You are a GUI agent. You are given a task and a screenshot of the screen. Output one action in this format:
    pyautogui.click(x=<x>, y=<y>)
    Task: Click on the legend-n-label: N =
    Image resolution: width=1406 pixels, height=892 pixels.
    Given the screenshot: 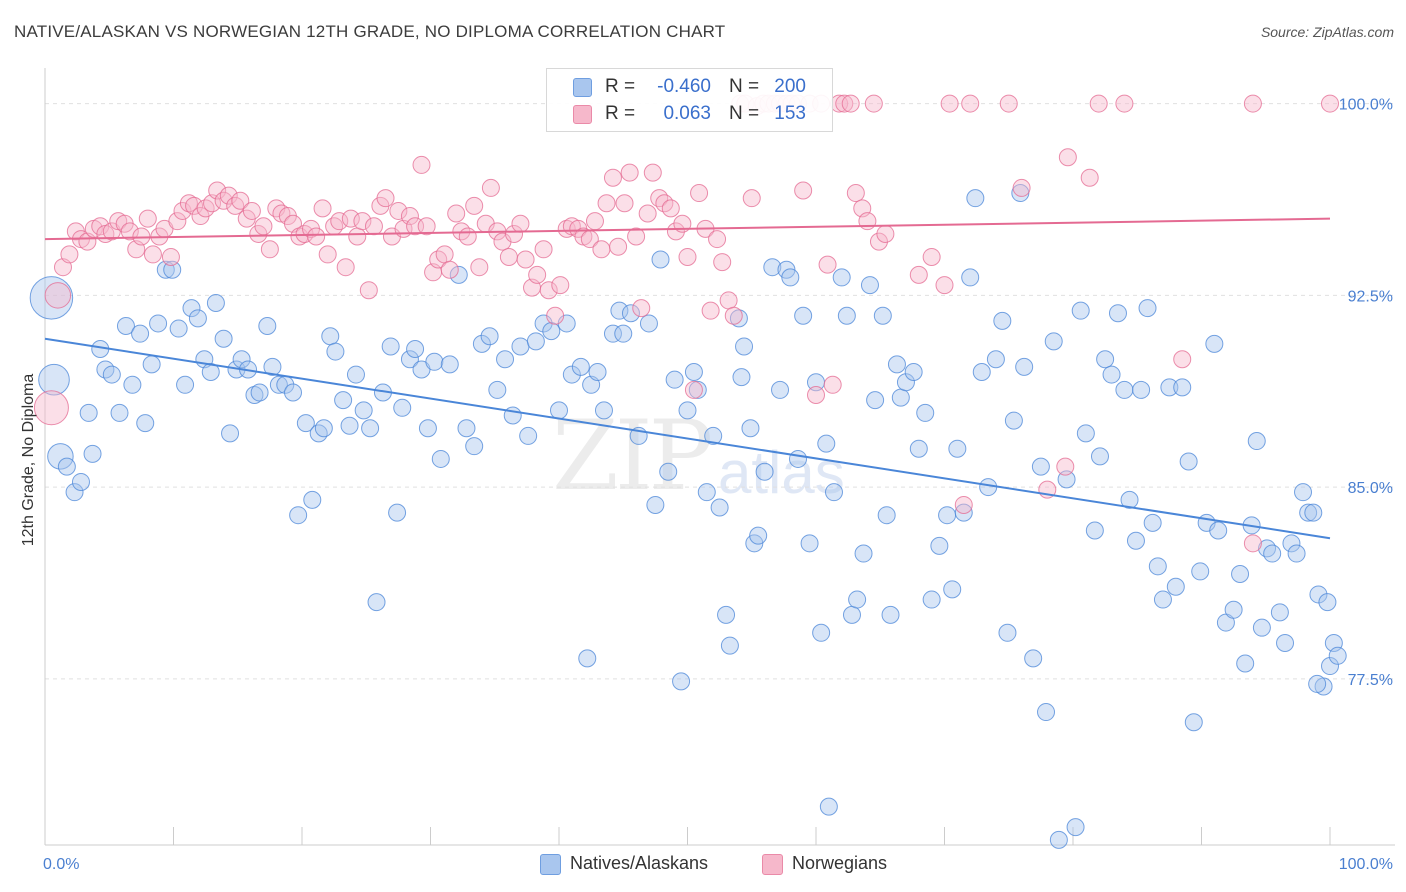 What is the action you would take?
    pyautogui.click(x=744, y=86)
    